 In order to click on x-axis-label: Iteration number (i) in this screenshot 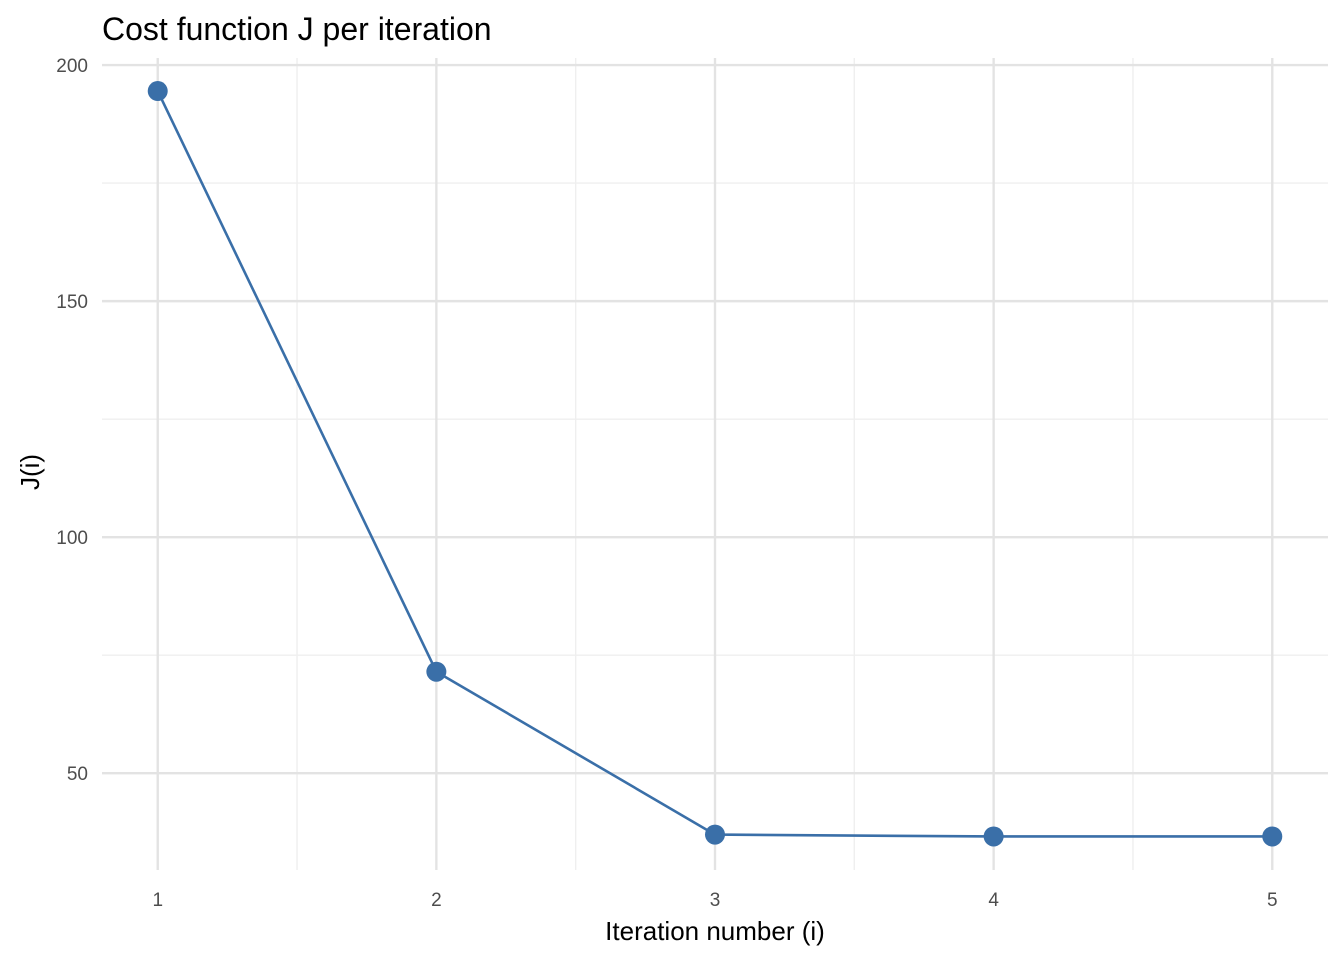, I will do `click(715, 931)`.